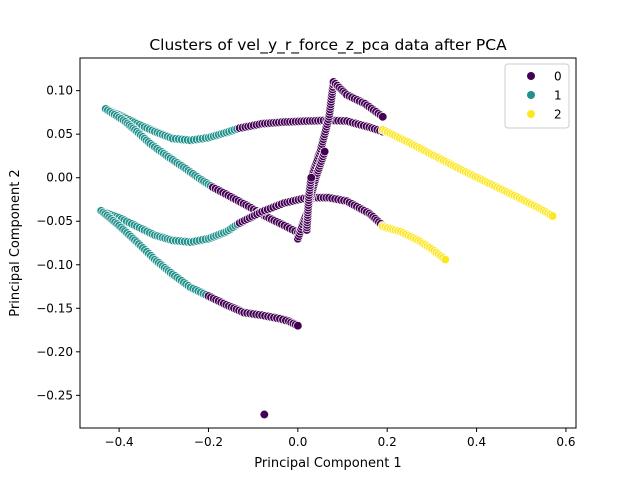  Describe the element at coordinates (54, 308) in the screenshot. I see `y-tick-label: −0.15` at that location.